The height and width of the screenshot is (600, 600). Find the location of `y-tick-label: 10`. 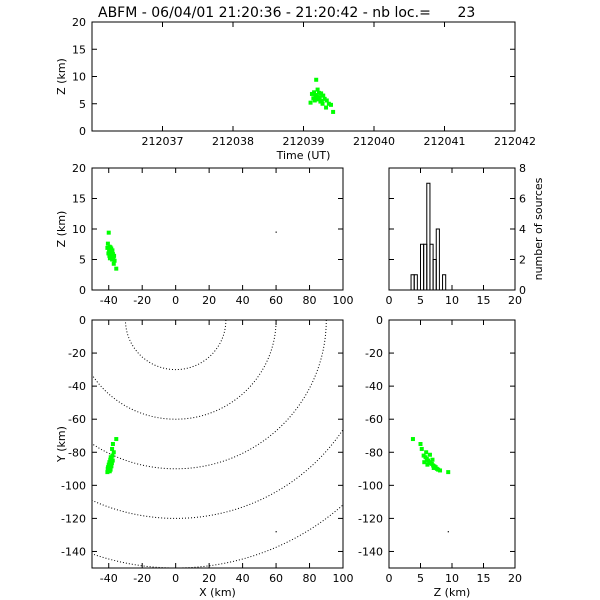

y-tick-label: 10 is located at coordinates (79, 77).